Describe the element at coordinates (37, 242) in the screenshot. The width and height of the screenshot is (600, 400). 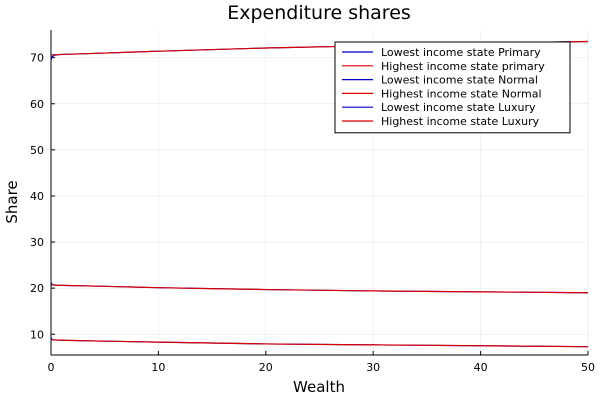
I see `y-tick-label: 30` at that location.